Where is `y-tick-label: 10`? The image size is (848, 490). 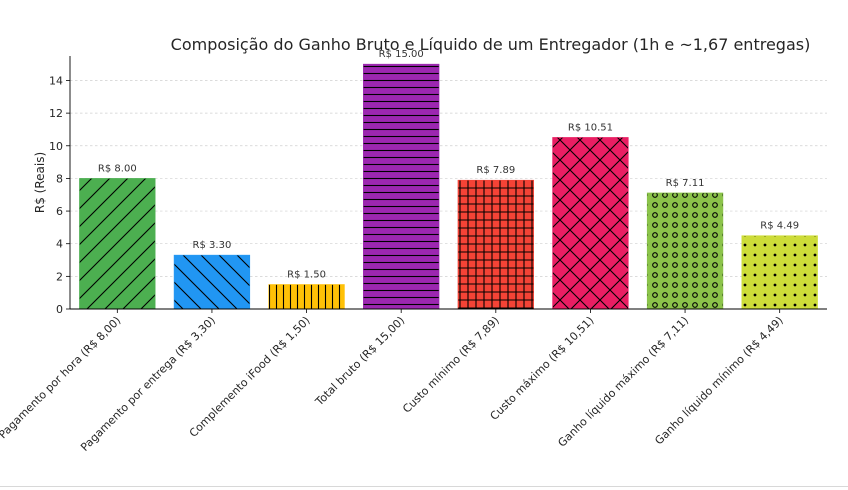 y-tick-label: 10 is located at coordinates (56, 146).